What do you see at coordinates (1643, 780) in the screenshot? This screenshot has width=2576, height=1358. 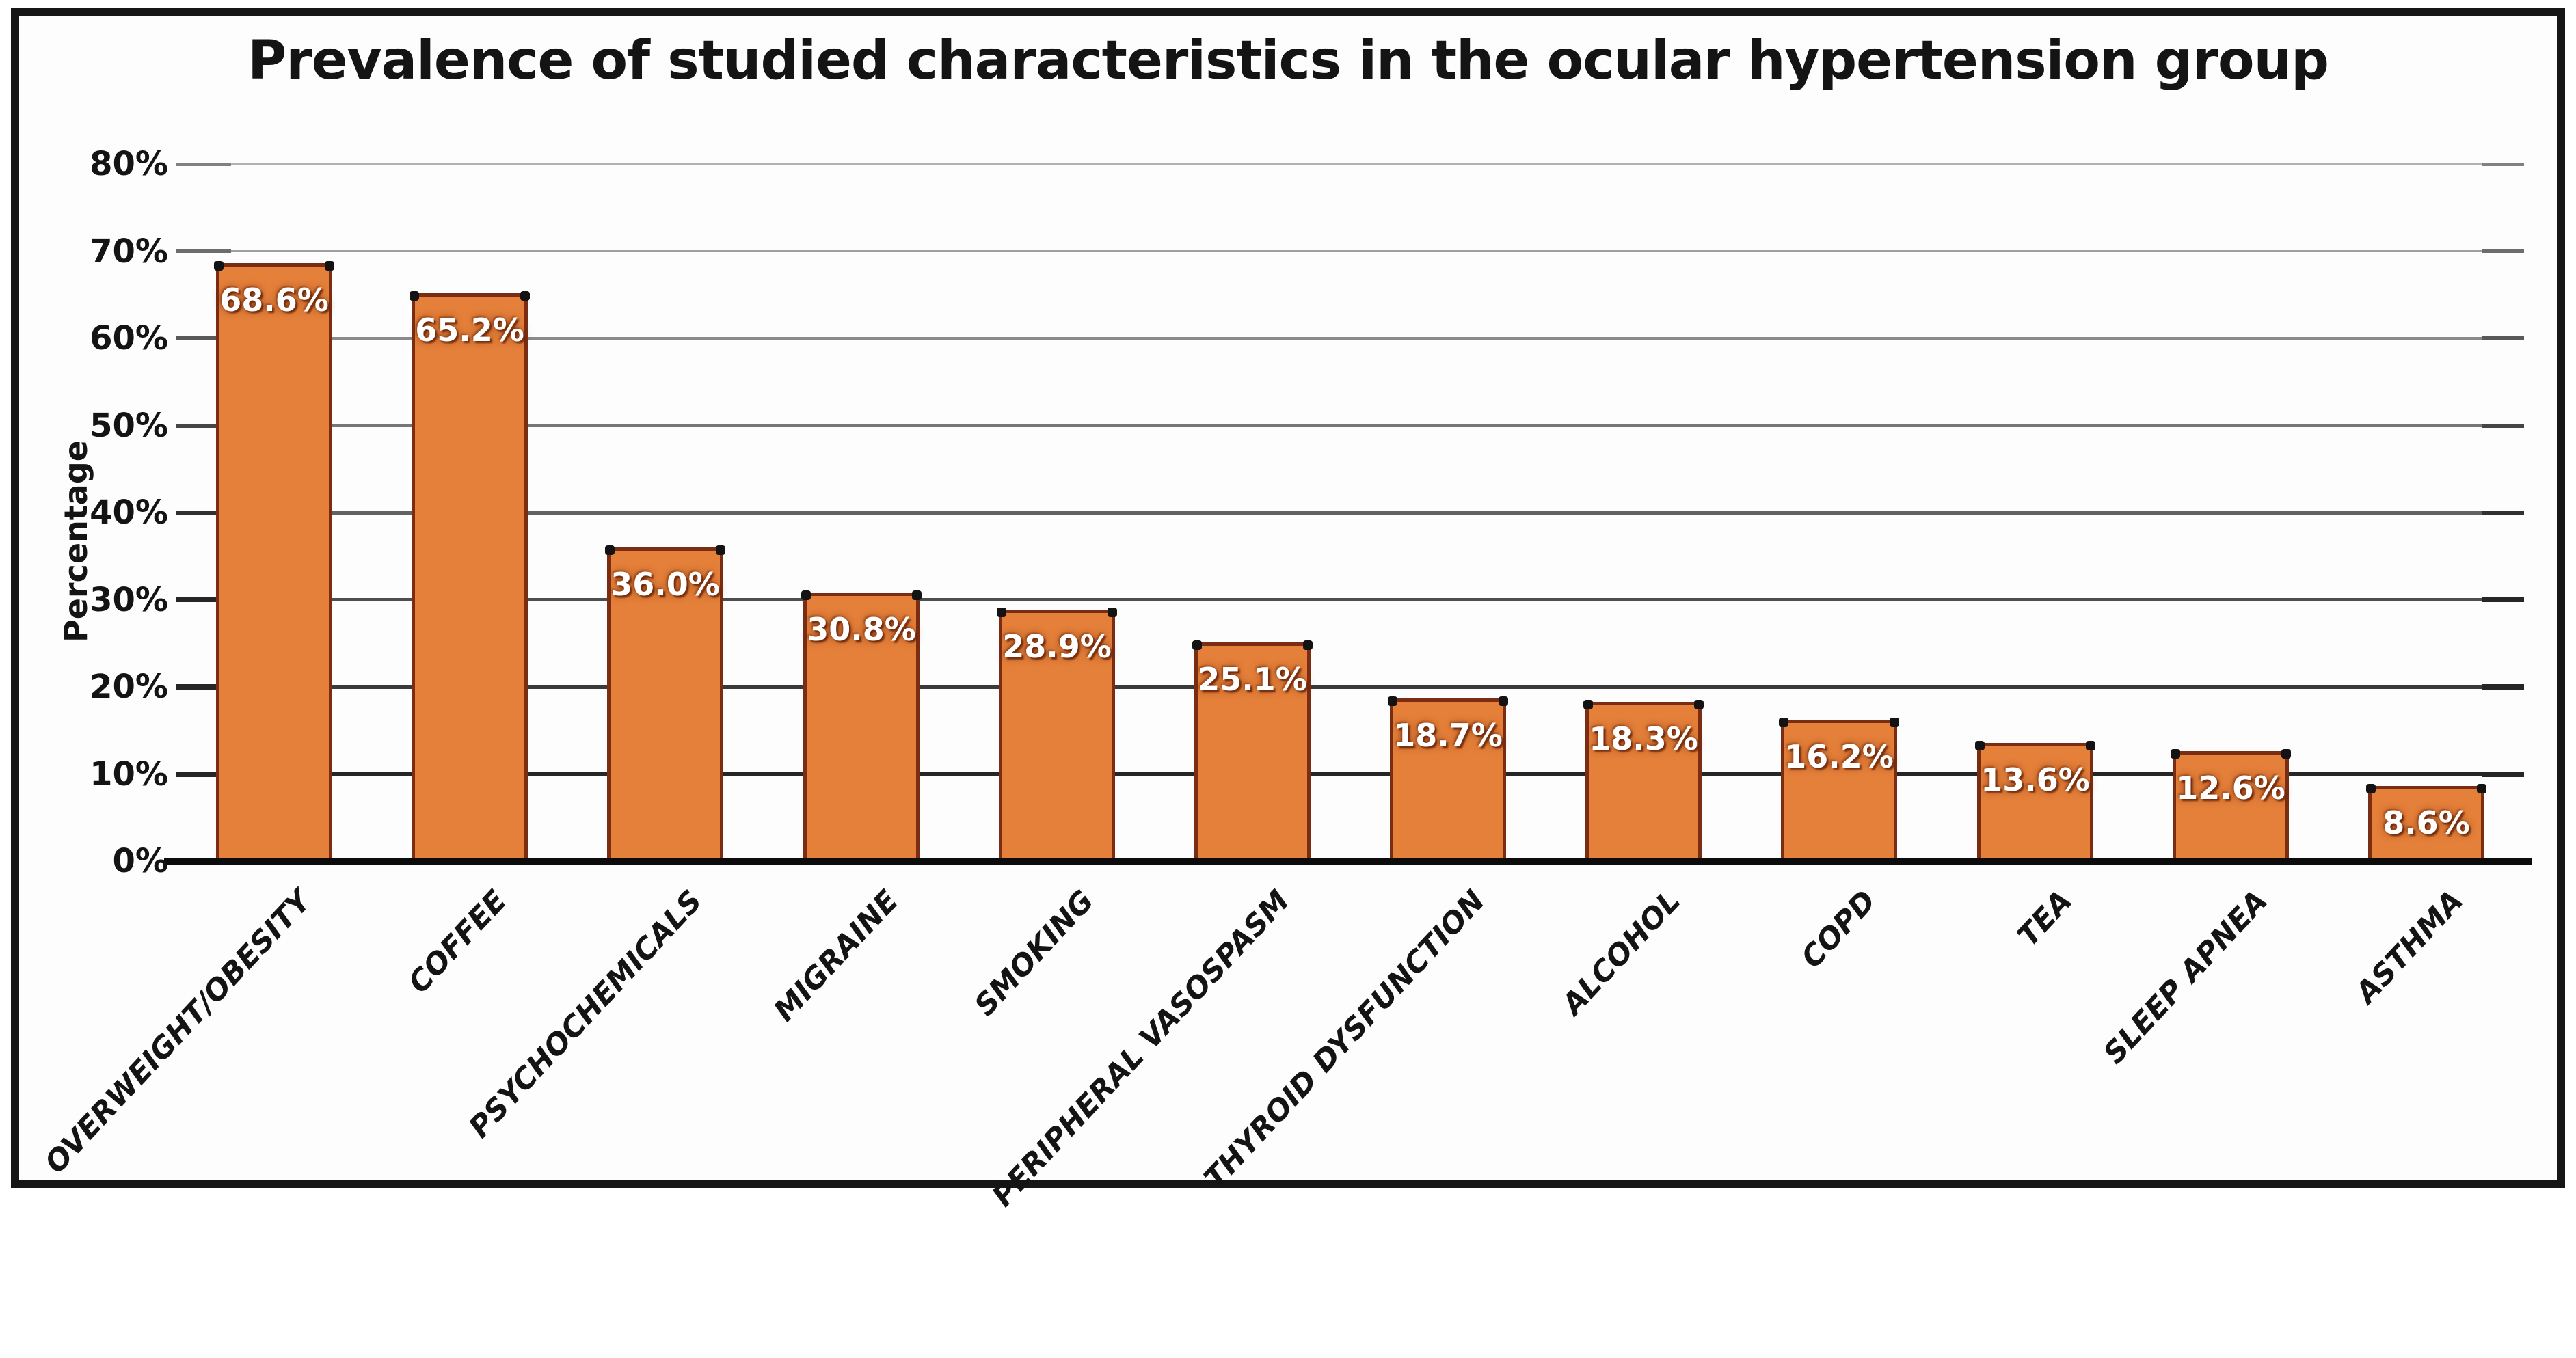 I see `bar-alcohol: 18.3%` at bounding box center [1643, 780].